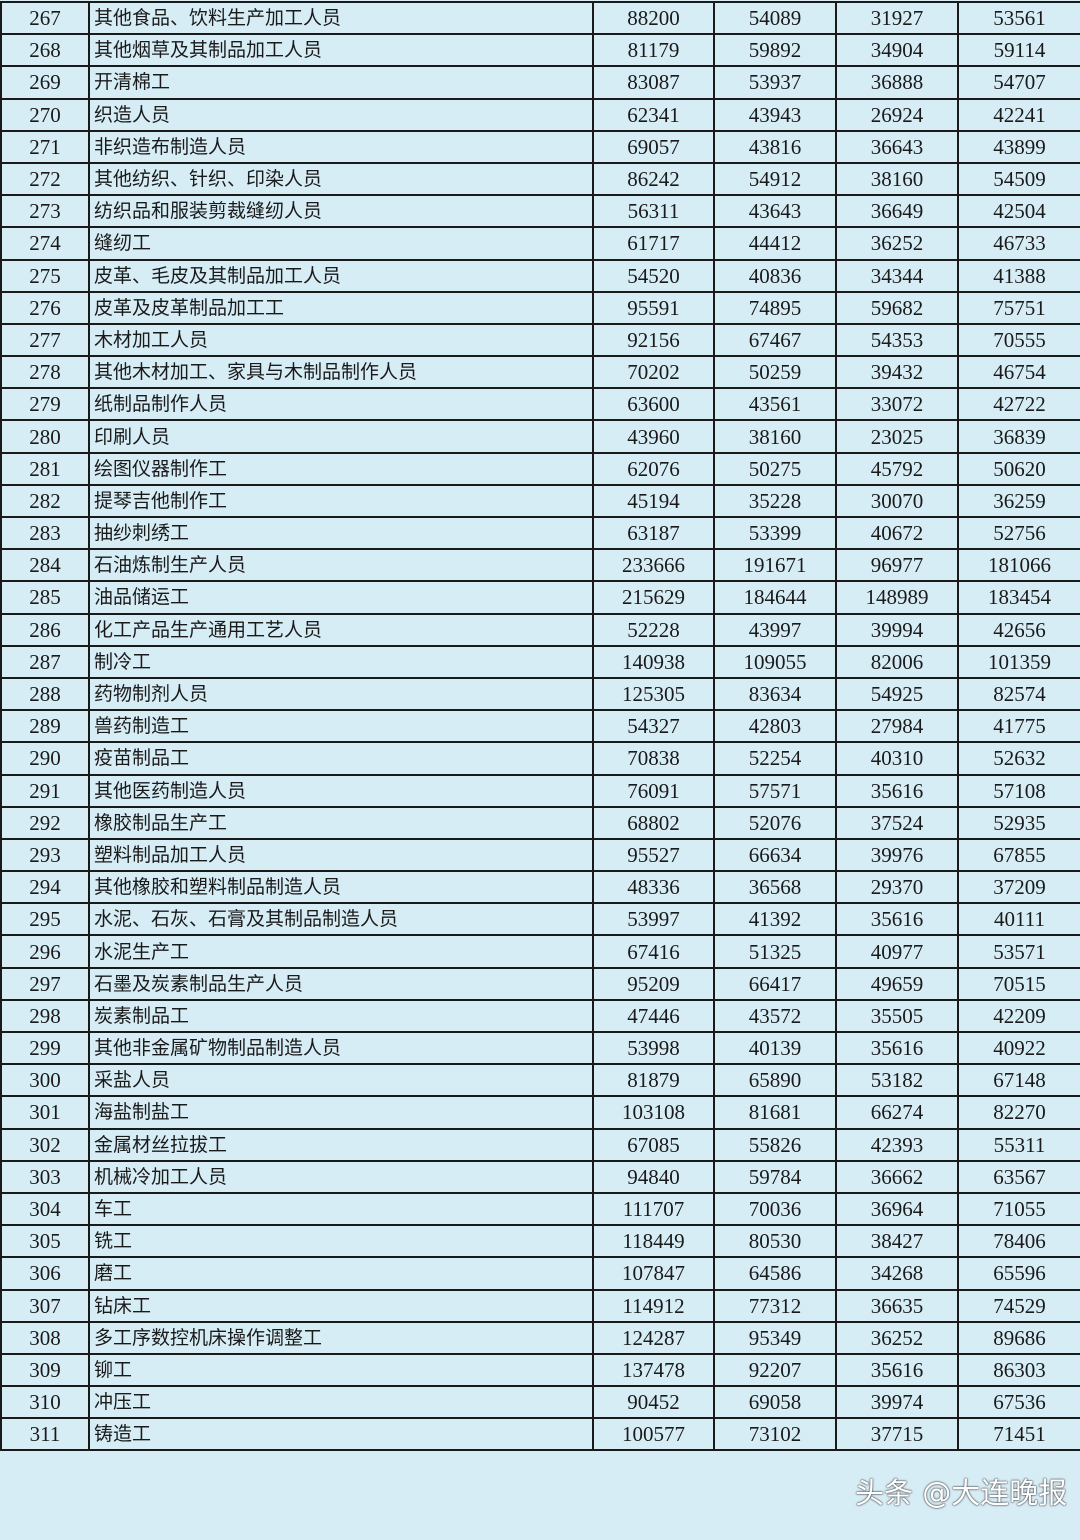 This screenshot has height=1540, width=1080. Describe the element at coordinates (1018, 243) in the screenshot. I see `value-col-4: 46733` at that location.